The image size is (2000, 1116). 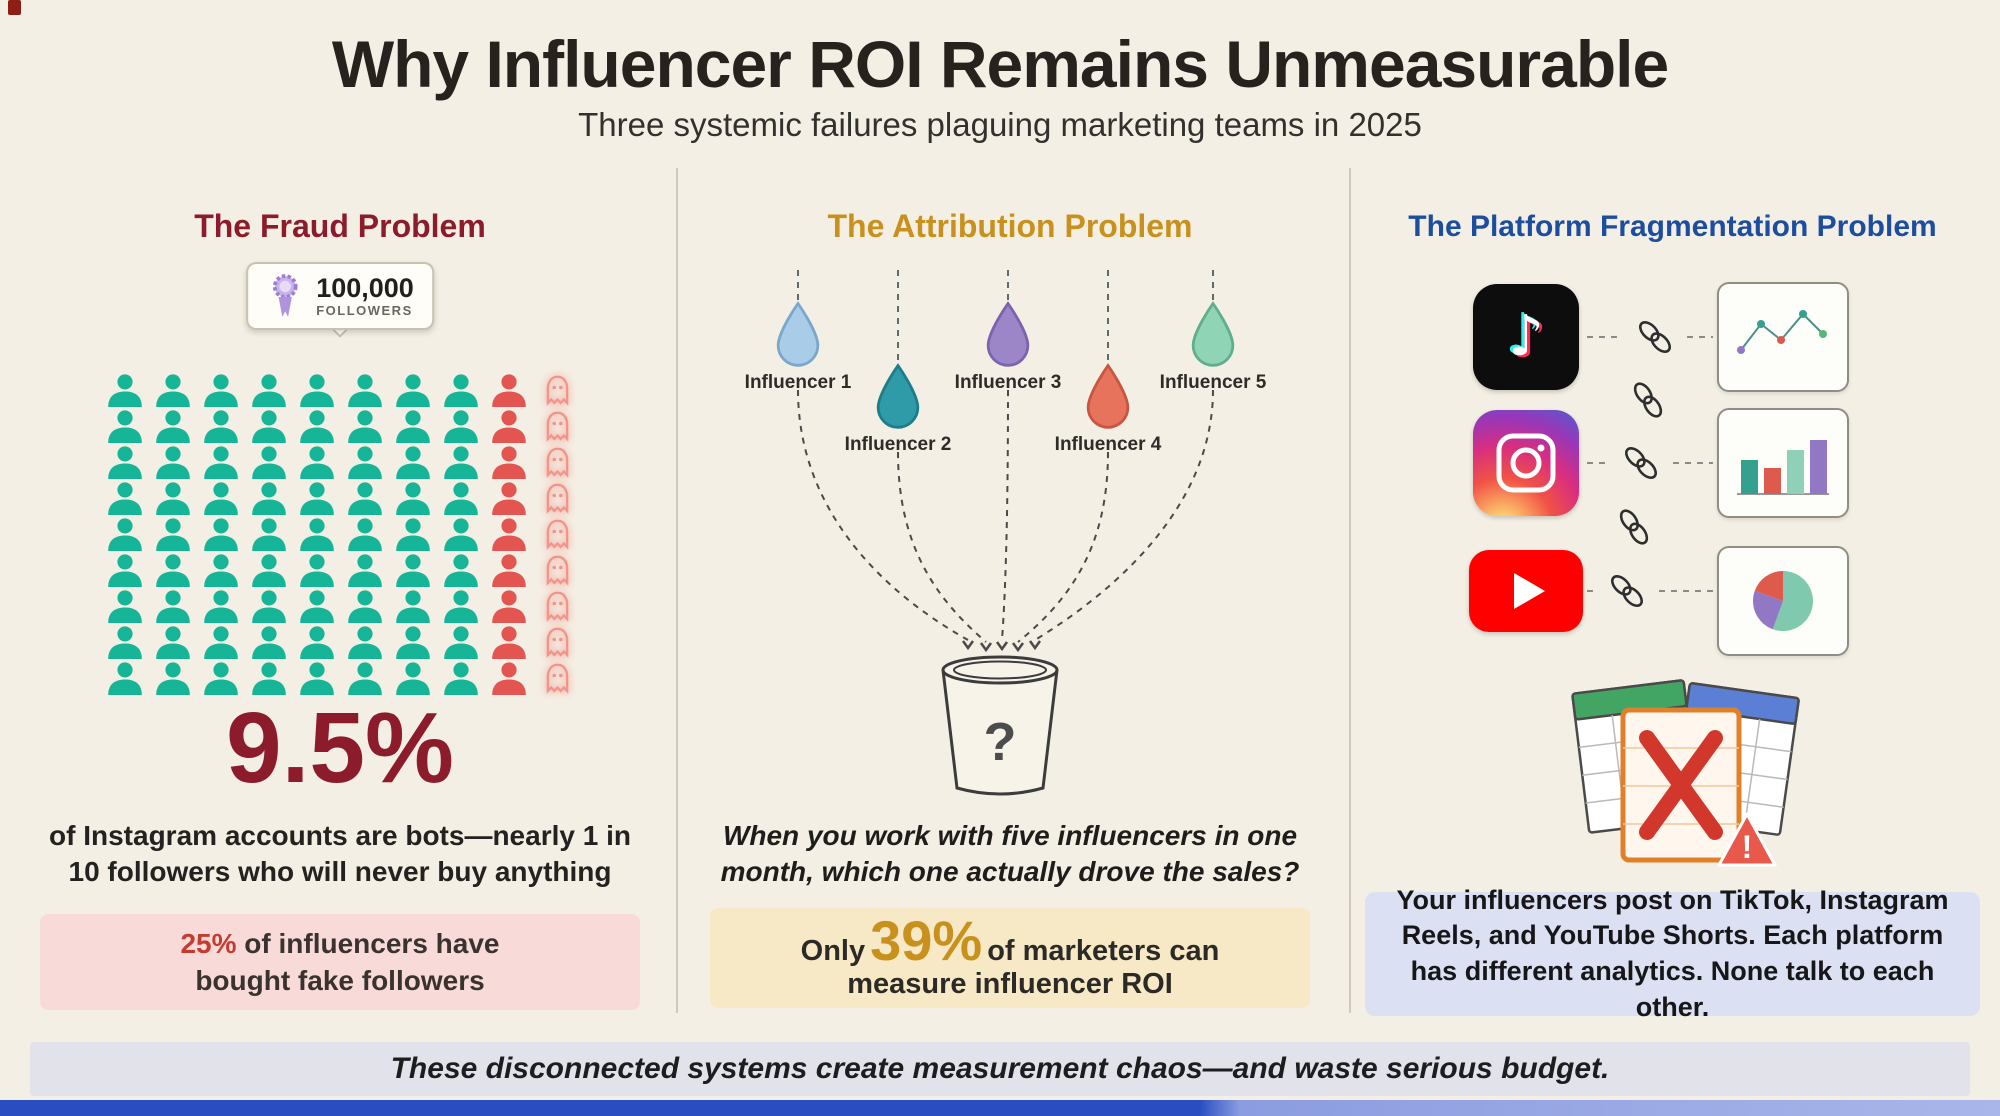 What do you see at coordinates (14, 7) in the screenshot?
I see `corner-mark` at bounding box center [14, 7].